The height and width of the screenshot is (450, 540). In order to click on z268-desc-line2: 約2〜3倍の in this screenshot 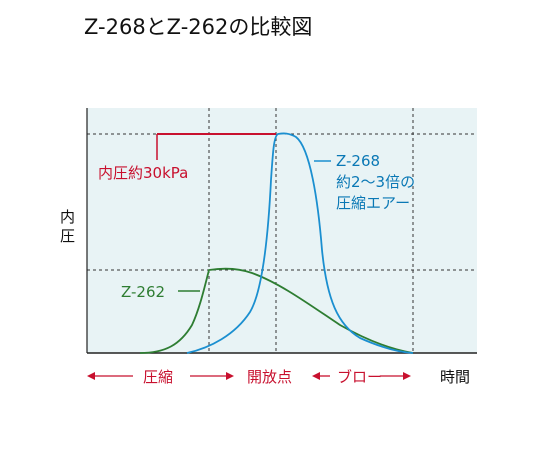, I will do `click(375, 182)`.